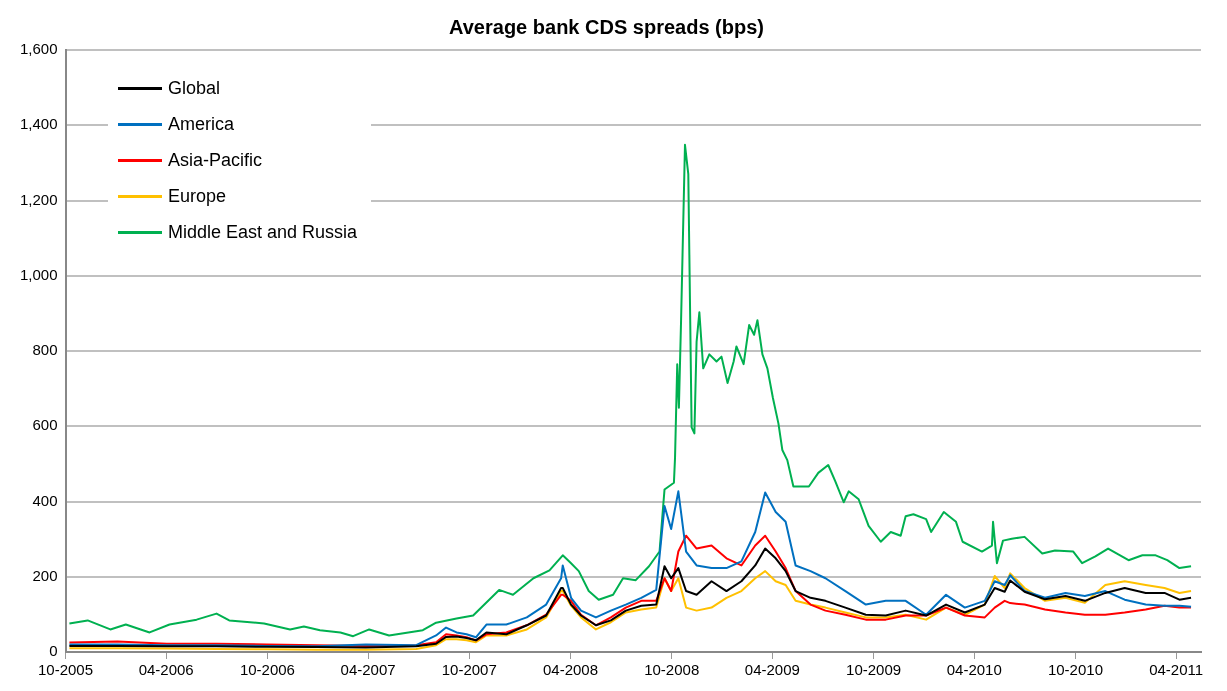  What do you see at coordinates (53, 651) in the screenshot?
I see `y-tick-label: 0` at bounding box center [53, 651].